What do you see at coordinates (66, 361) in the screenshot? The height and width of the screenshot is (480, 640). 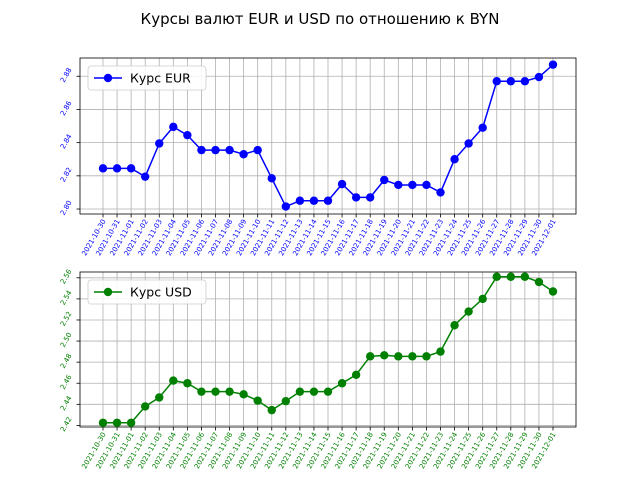 I see `y-tick-label: 2.48` at bounding box center [66, 361].